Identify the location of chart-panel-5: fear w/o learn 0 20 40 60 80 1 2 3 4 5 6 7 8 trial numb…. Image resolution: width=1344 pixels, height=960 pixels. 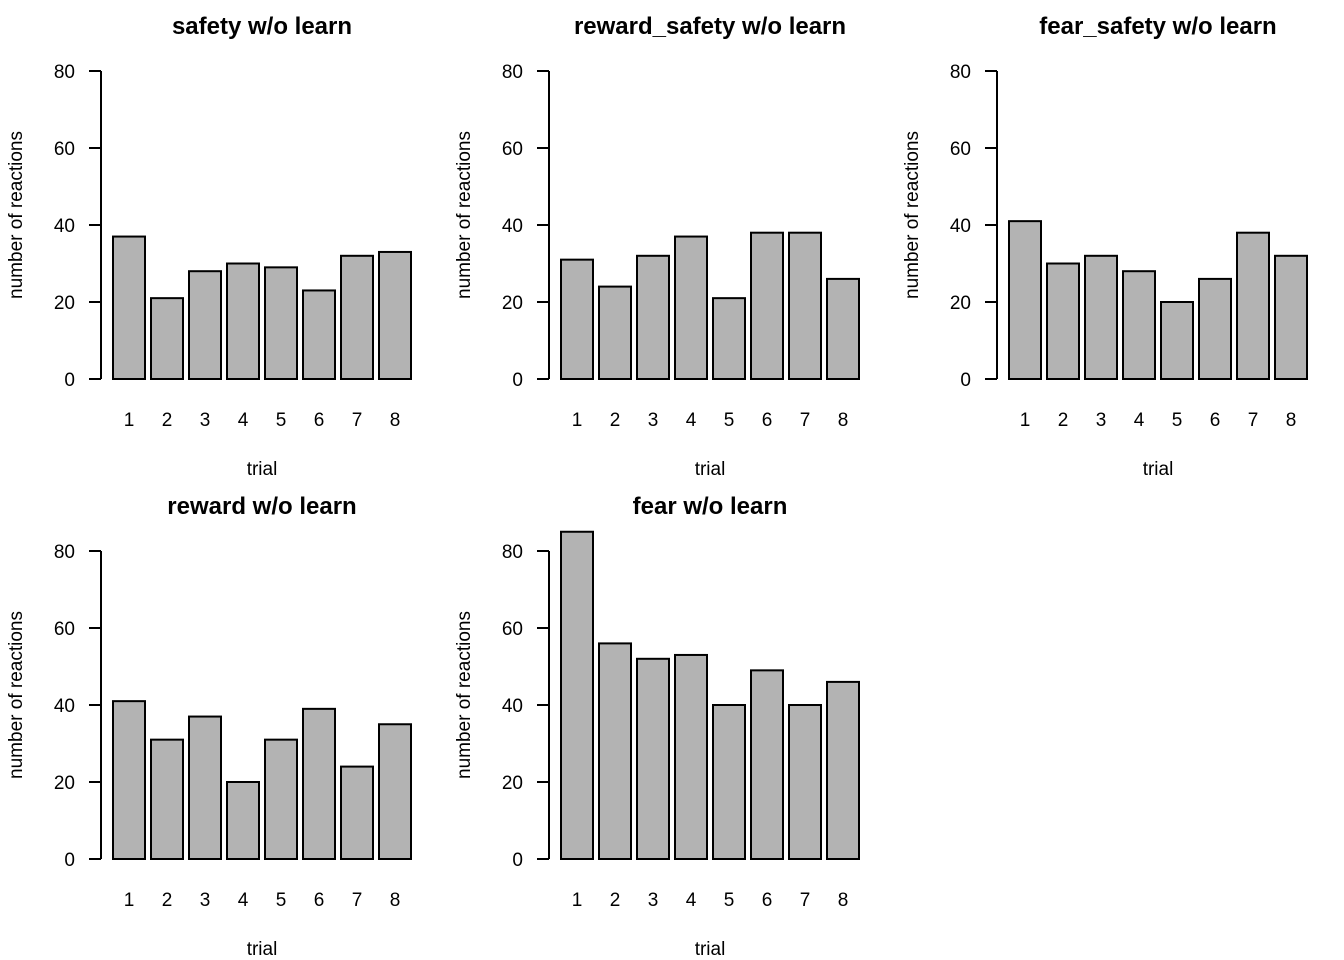
(657, 726).